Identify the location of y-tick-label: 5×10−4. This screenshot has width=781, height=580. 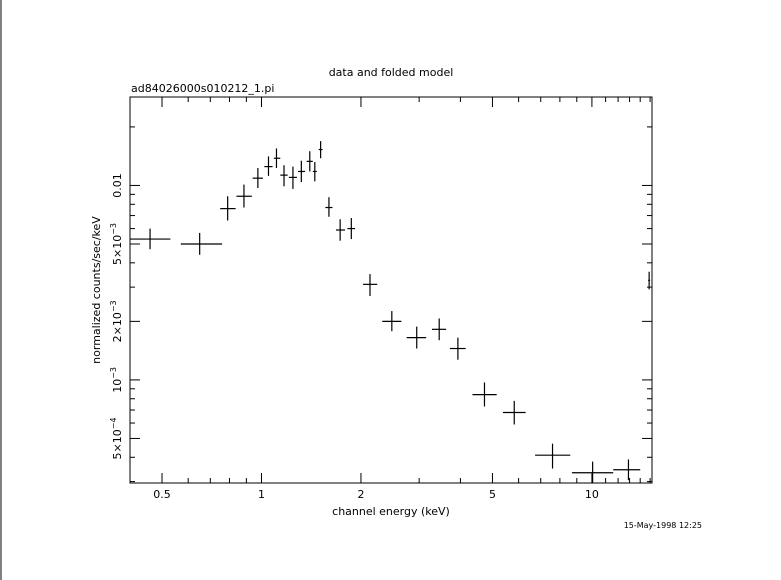
(116, 438).